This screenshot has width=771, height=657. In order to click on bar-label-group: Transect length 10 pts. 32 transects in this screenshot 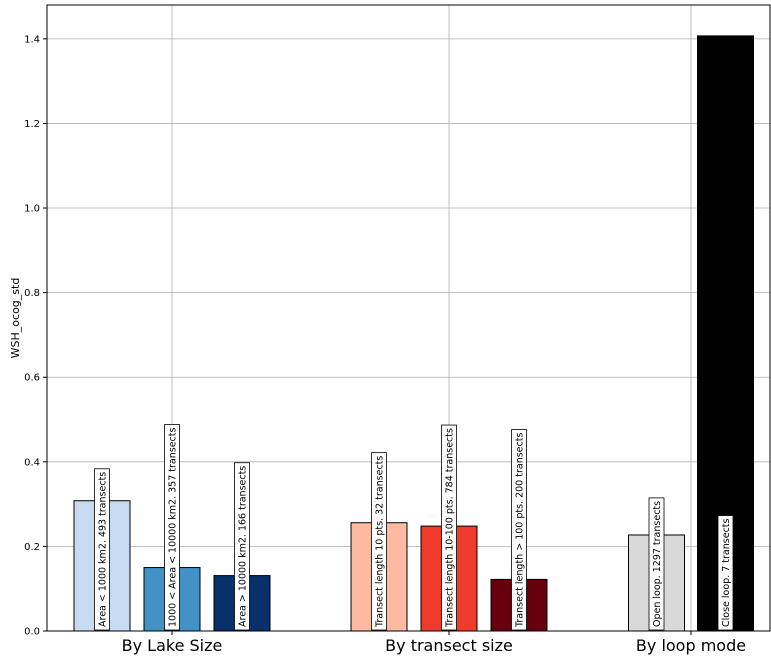, I will do `click(379, 541)`.